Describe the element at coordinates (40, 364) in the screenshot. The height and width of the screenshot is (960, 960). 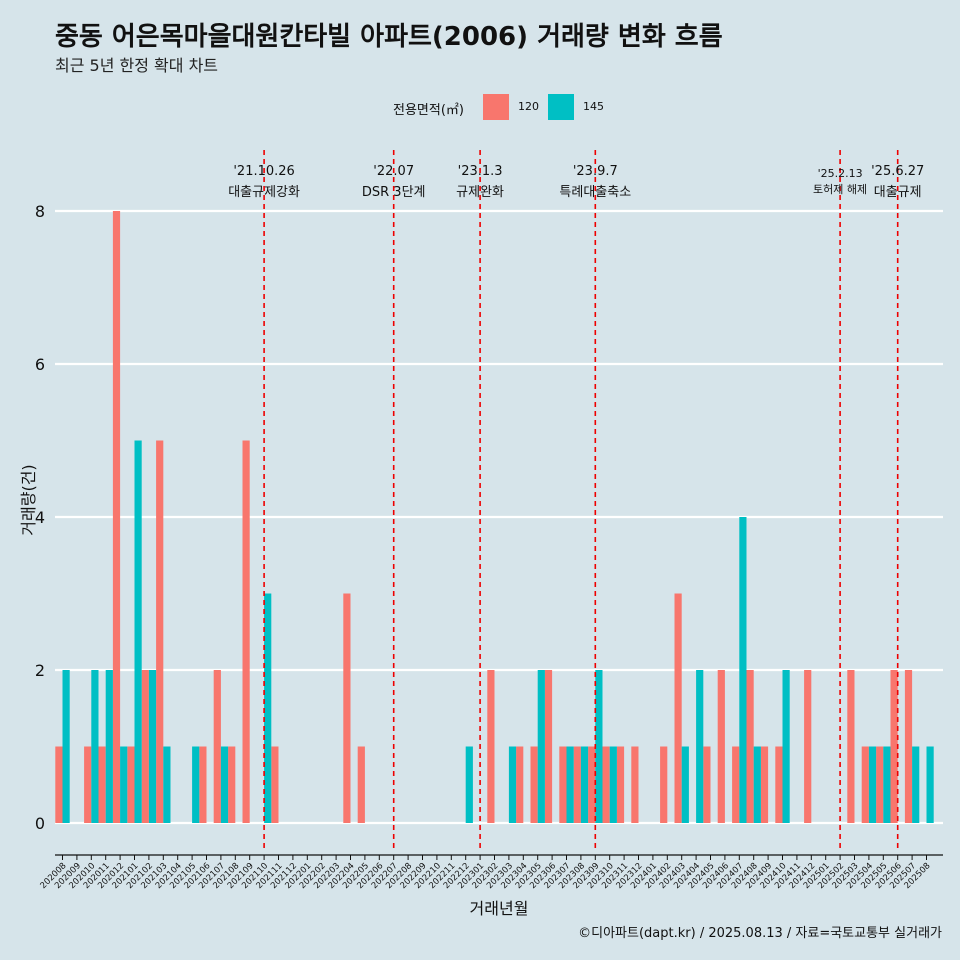
I see `y-tick-label-6: 6` at that location.